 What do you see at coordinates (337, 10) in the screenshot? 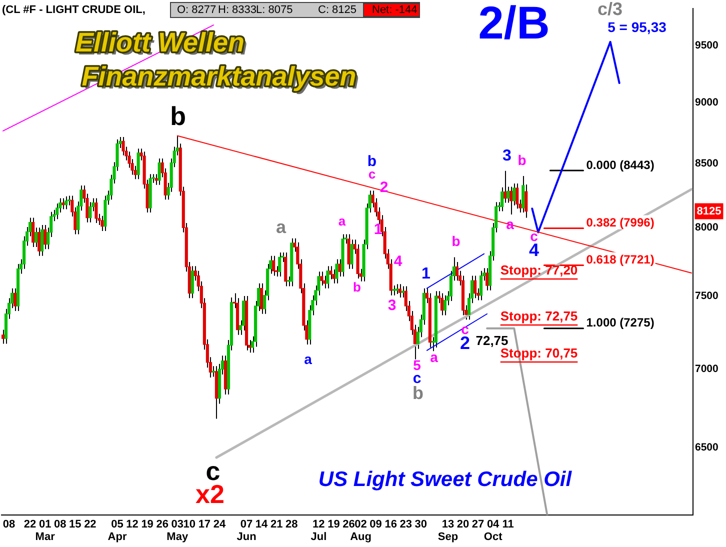
I see `annotation: C: 8125` at bounding box center [337, 10].